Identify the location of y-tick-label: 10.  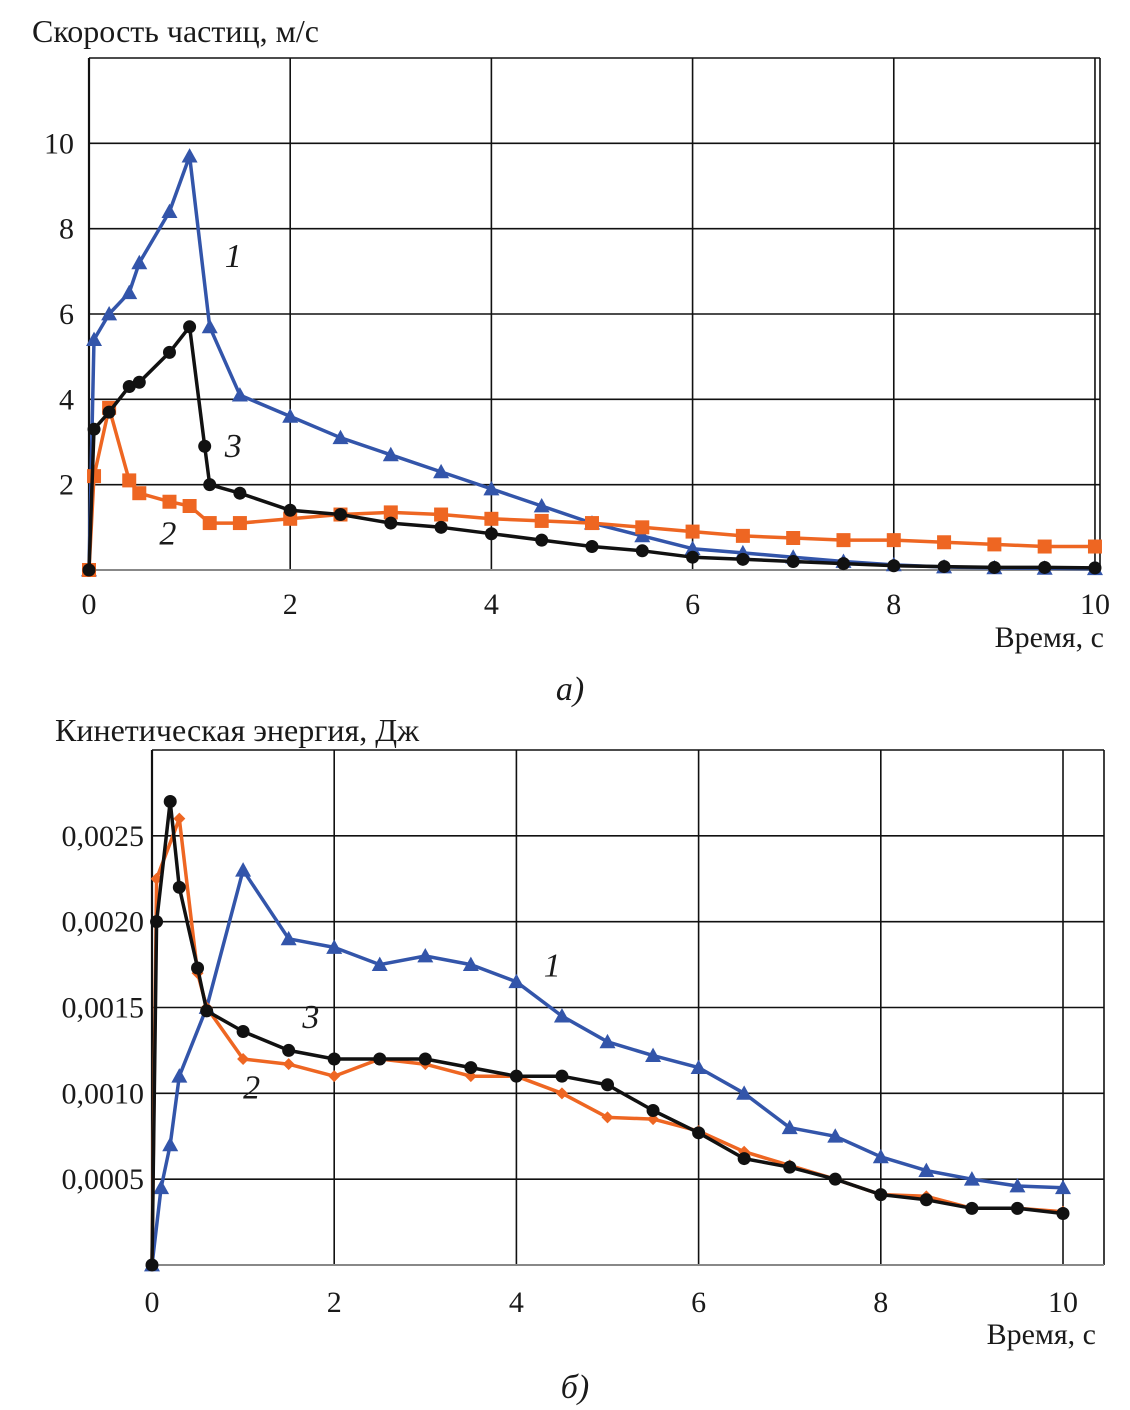
(59, 143).